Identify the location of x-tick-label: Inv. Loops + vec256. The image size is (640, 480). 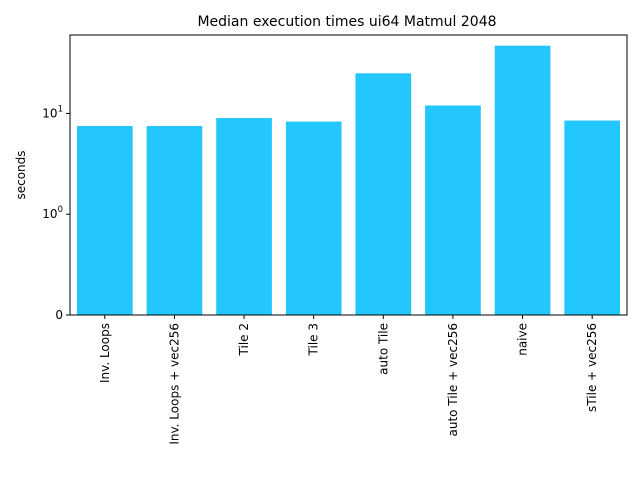
(174, 384).